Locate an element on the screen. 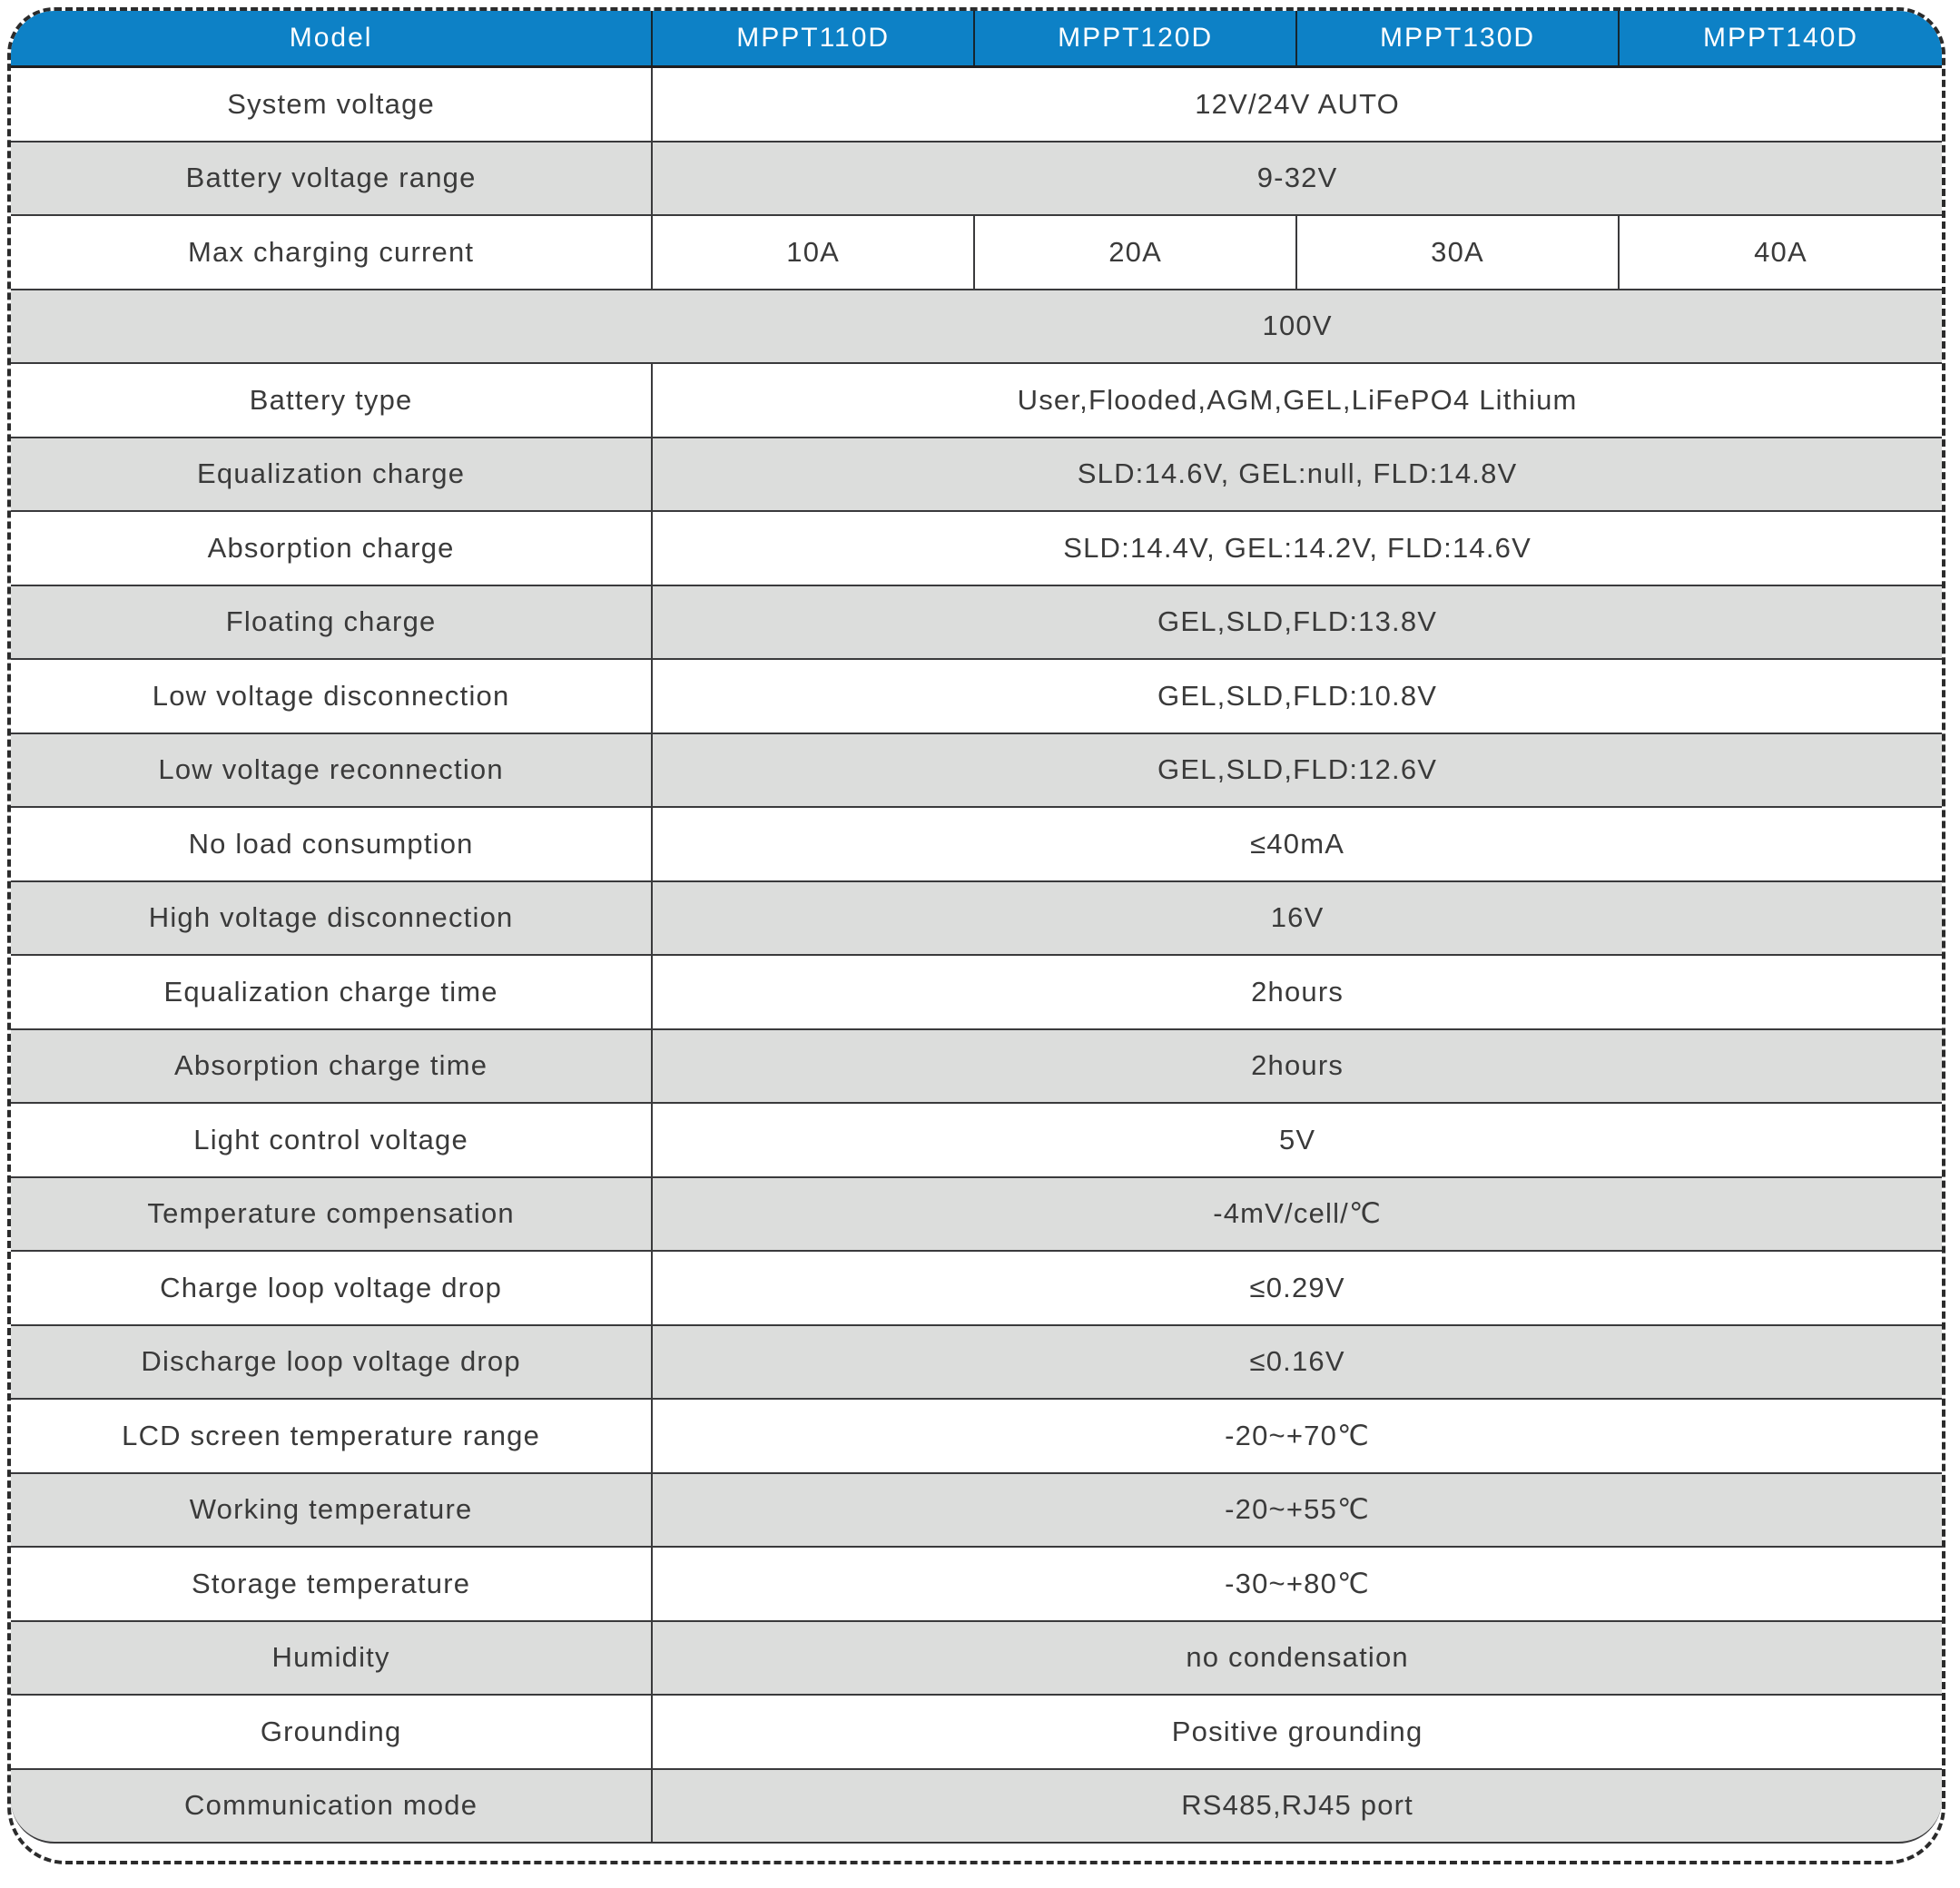 This screenshot has height=1888, width=1960. table-row: Absorption charge time 2hours is located at coordinates (976, 1066).